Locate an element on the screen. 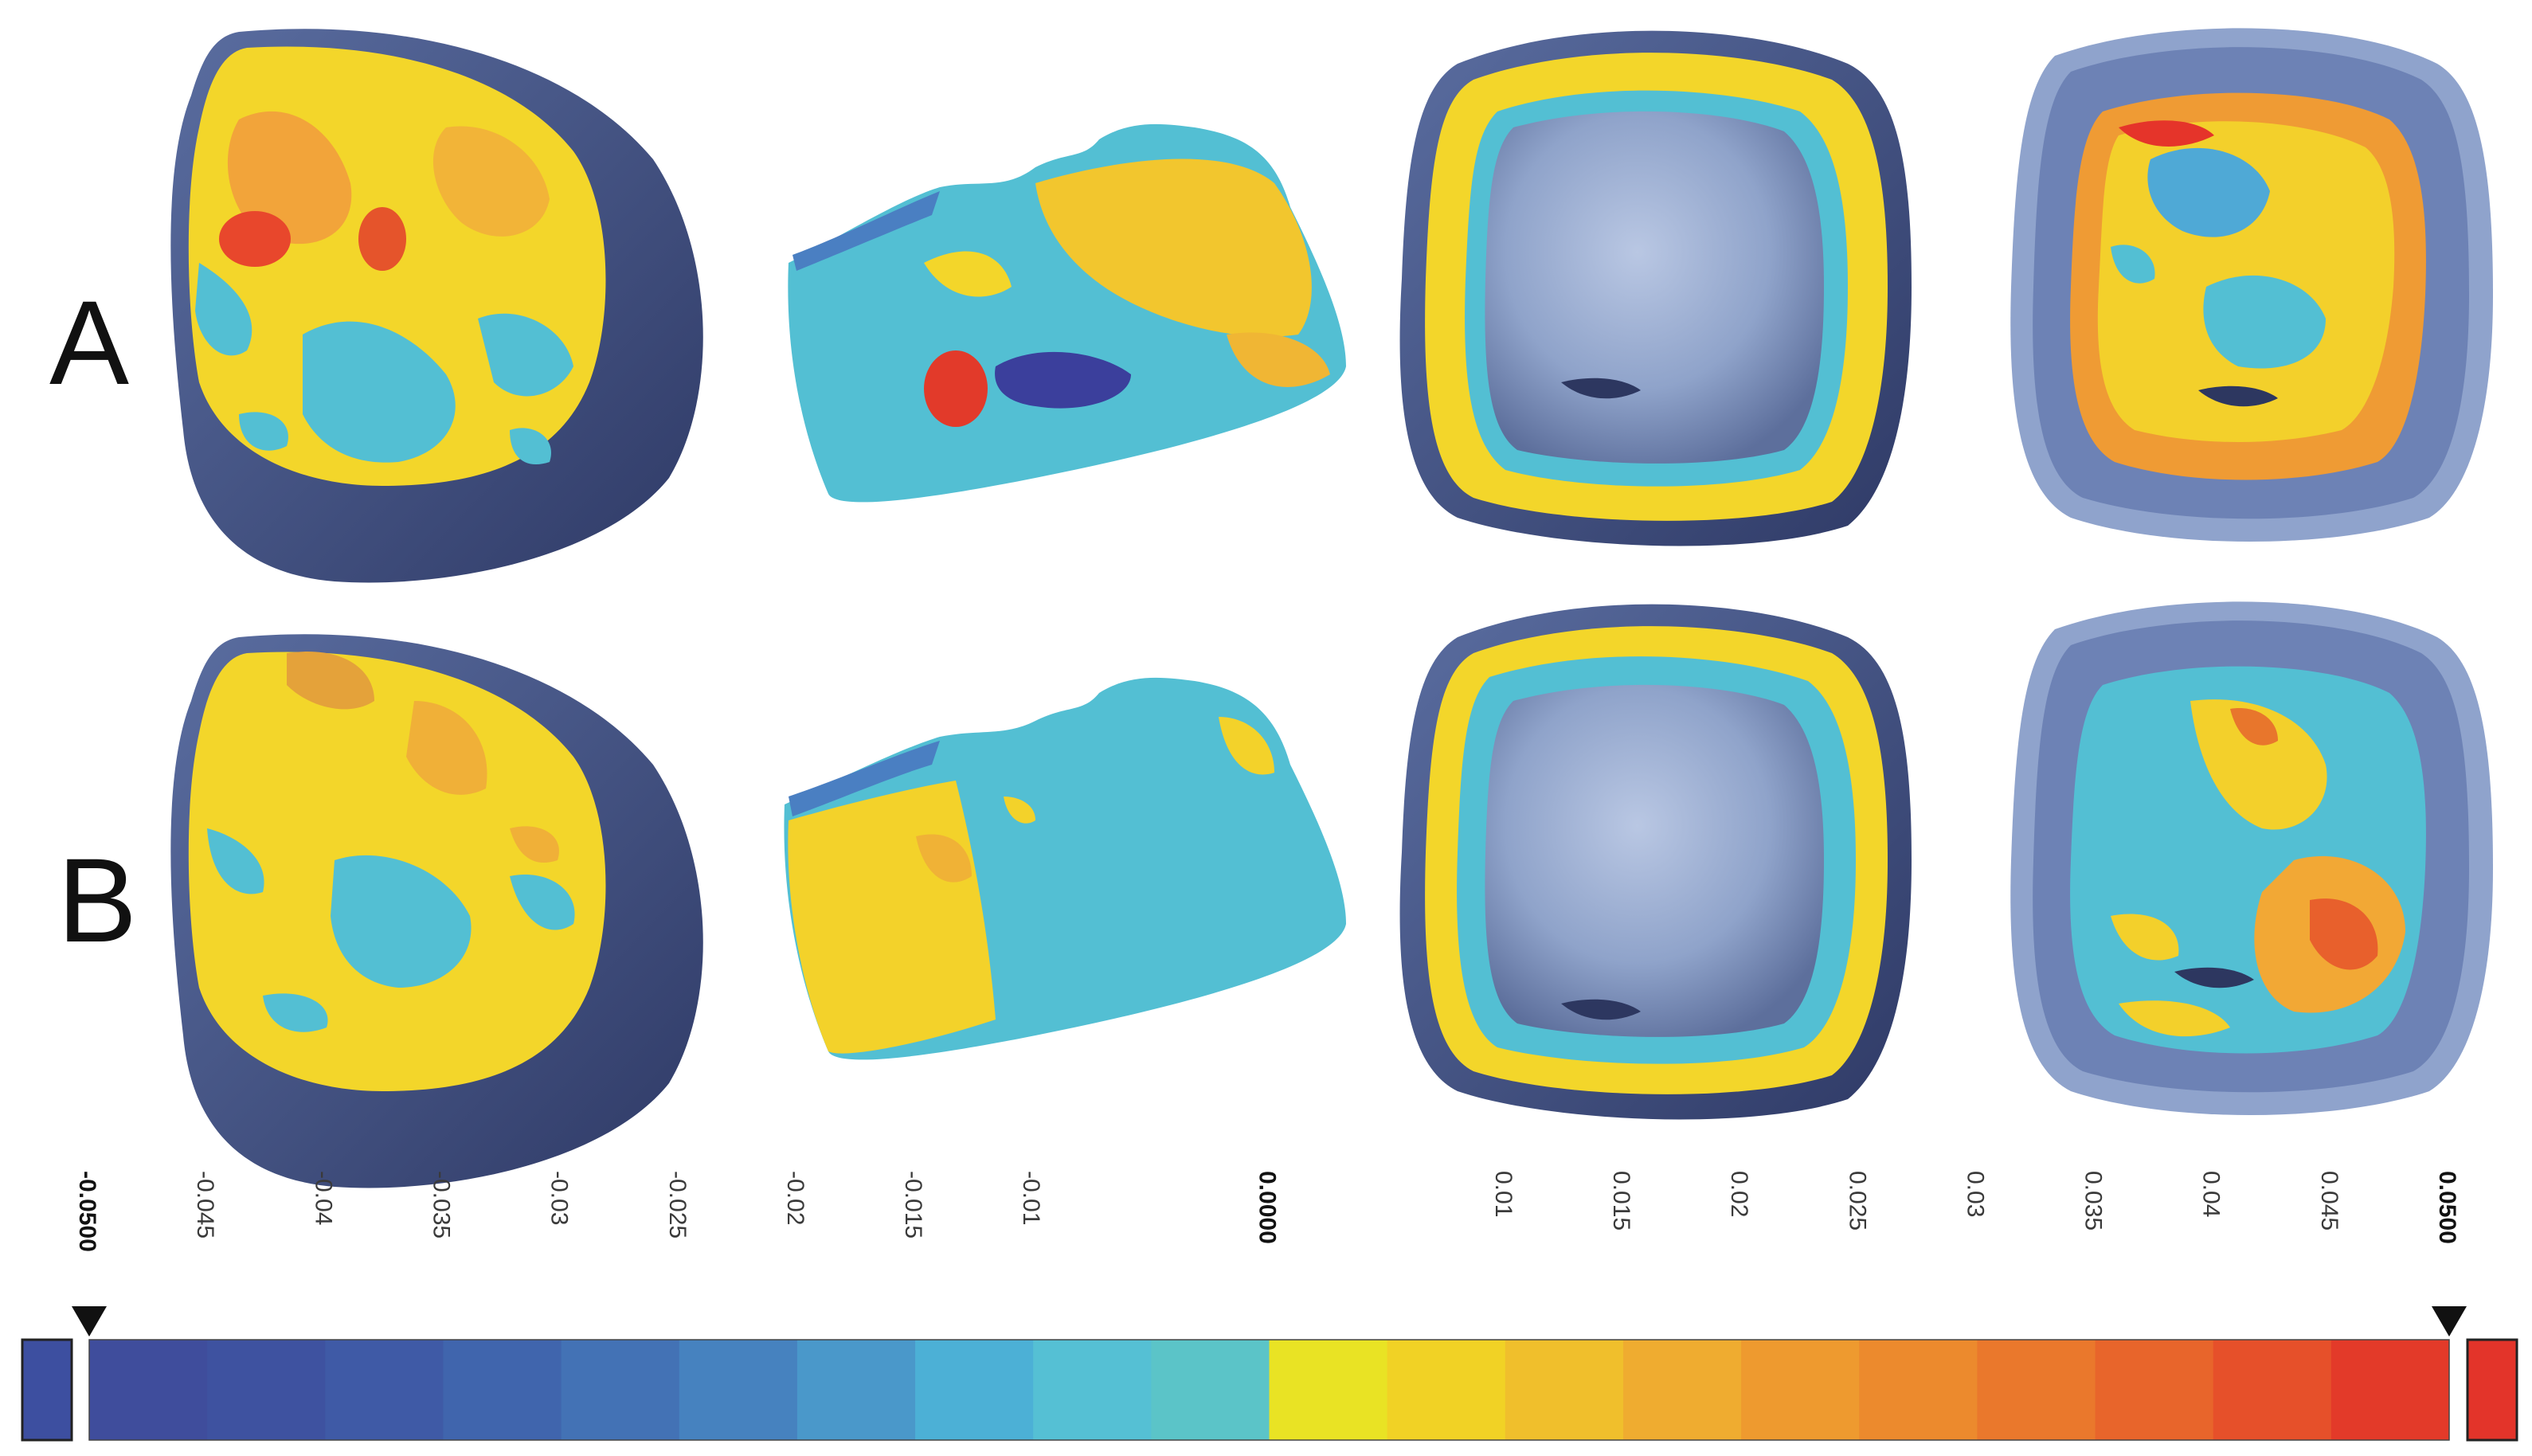 This screenshot has height=1456, width=2532. crown-a-intaglio-margin is located at coordinates (1655, 288).